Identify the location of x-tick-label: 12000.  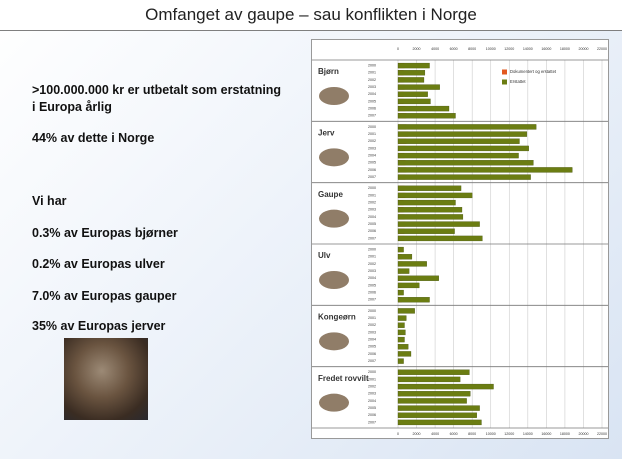
(509, 434).